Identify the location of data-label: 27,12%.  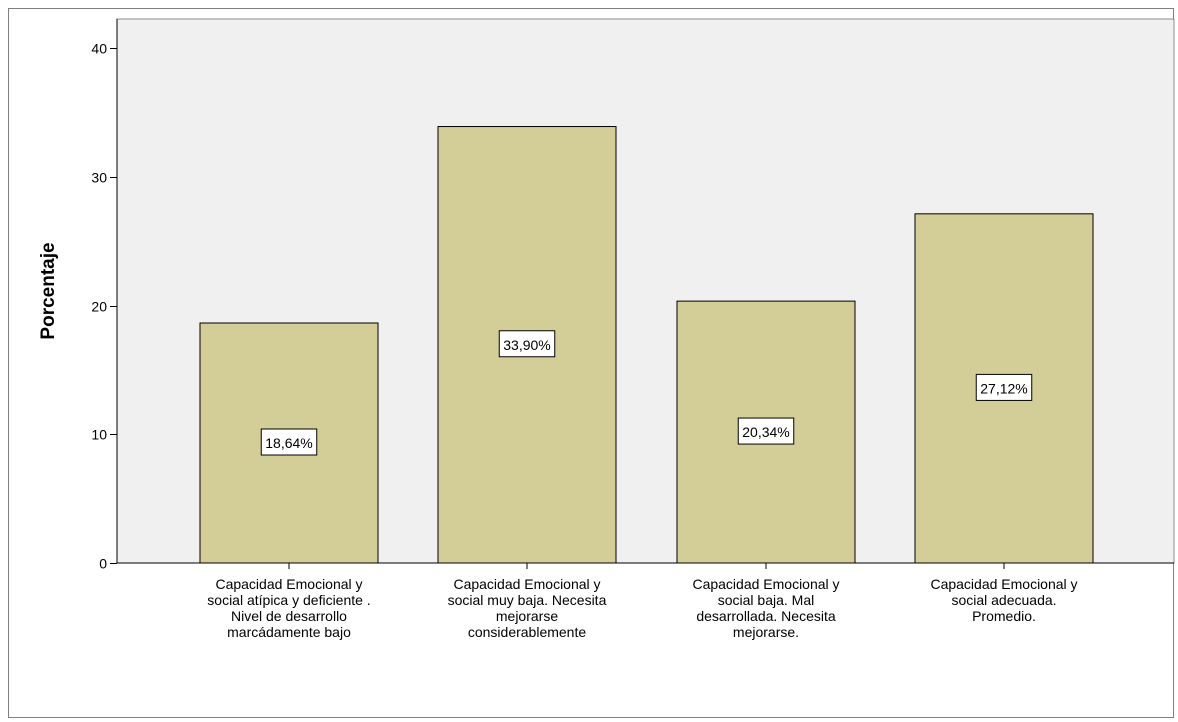
(1004, 387).